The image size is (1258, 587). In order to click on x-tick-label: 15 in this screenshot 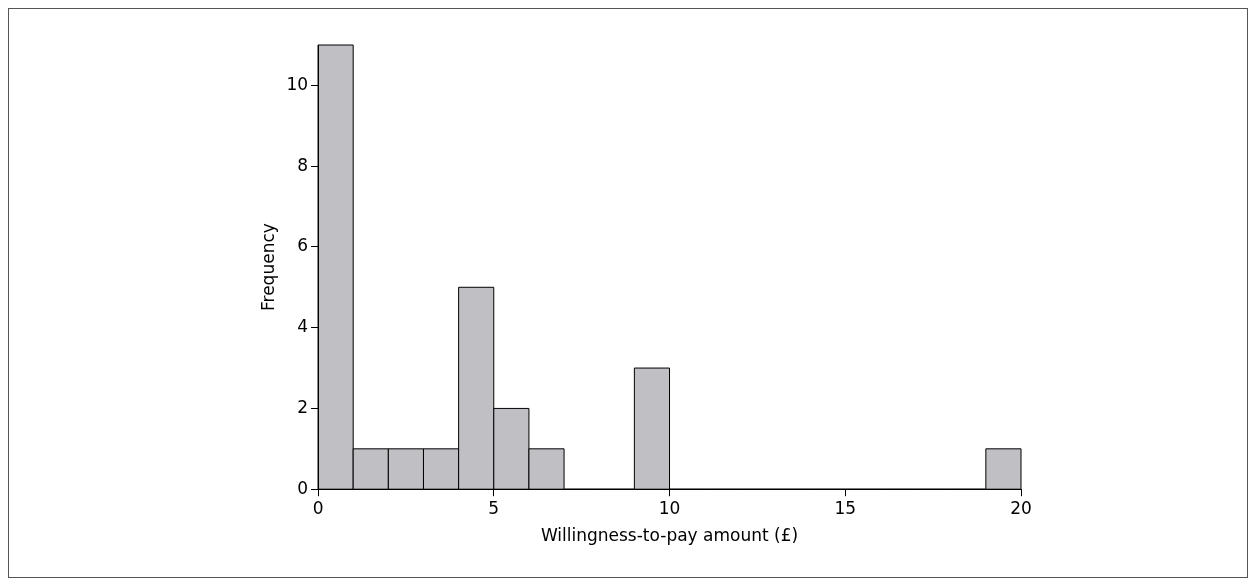, I will do `click(845, 507)`.